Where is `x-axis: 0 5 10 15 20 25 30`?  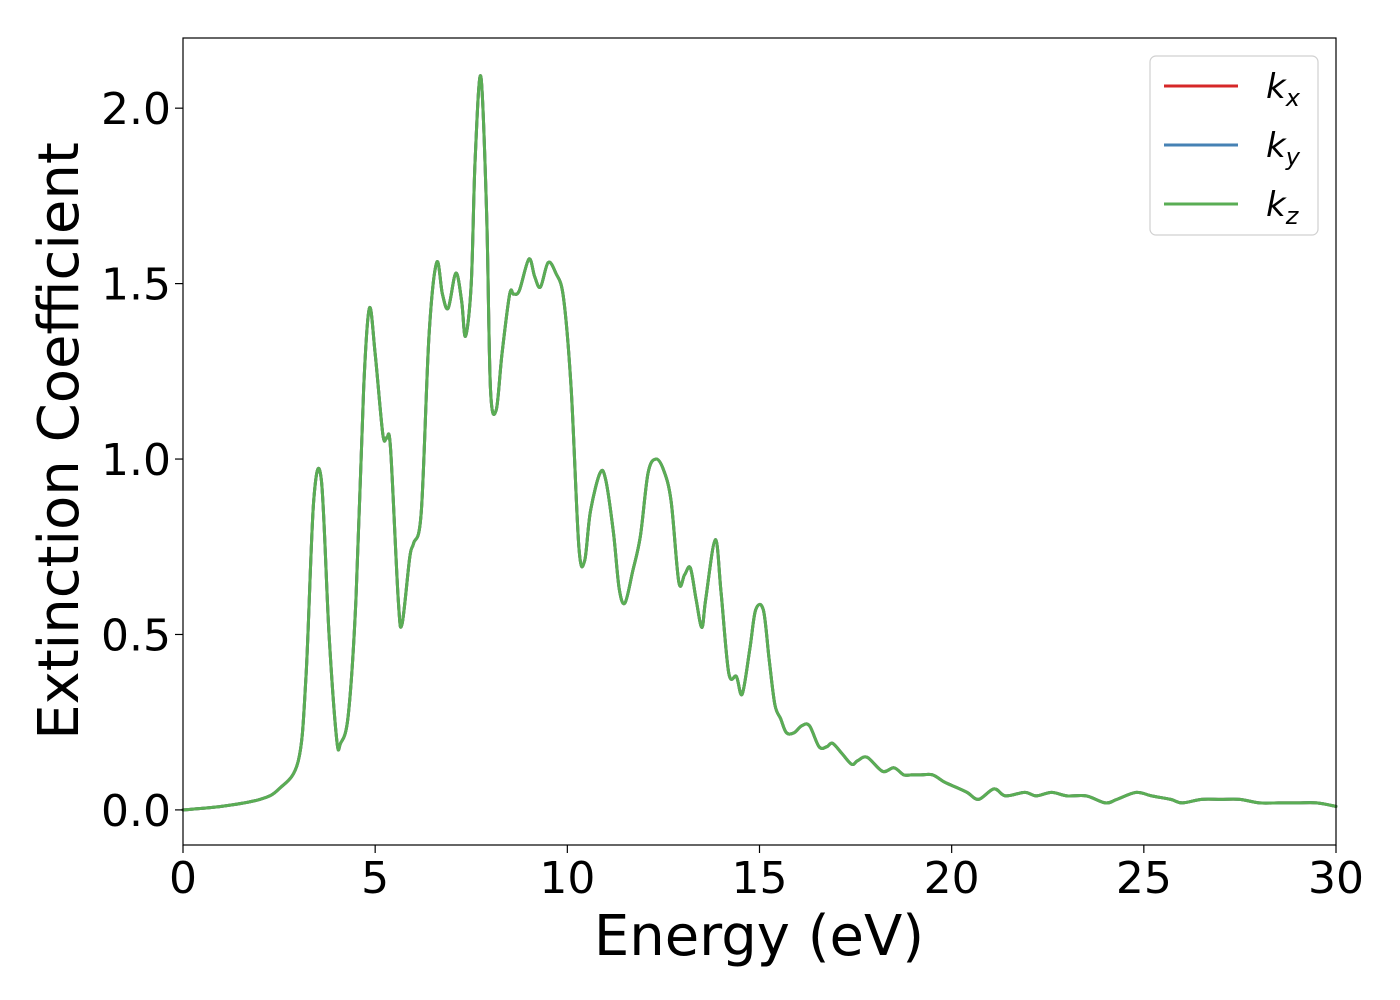 x-axis: 0 5 10 15 20 25 30 is located at coordinates (766, 874).